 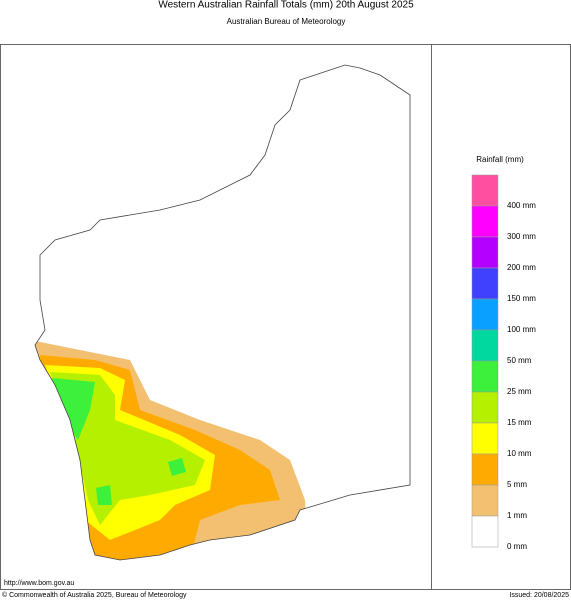 I want to click on legend-label: 5 mm, so click(x=517, y=484).